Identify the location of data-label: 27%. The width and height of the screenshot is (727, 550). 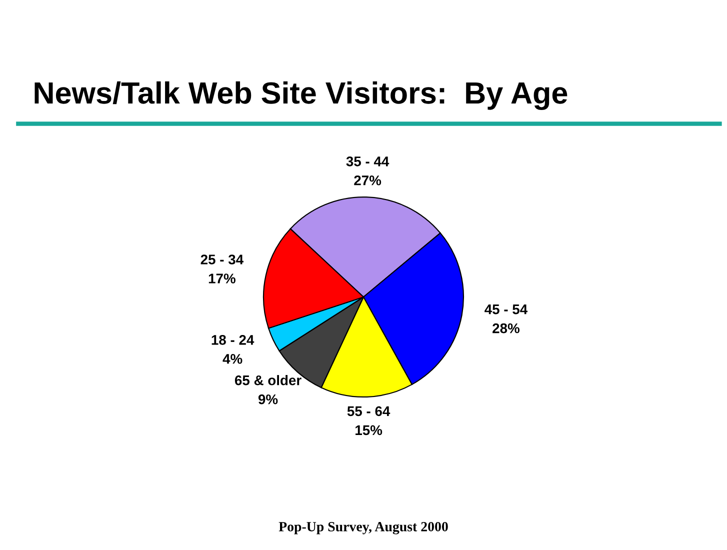
(368, 180).